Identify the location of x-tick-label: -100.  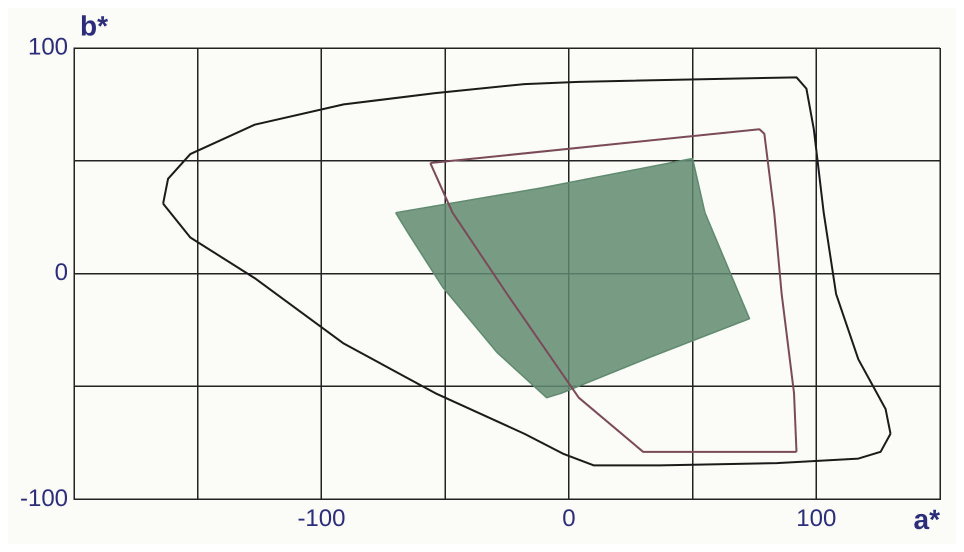
(321, 518).